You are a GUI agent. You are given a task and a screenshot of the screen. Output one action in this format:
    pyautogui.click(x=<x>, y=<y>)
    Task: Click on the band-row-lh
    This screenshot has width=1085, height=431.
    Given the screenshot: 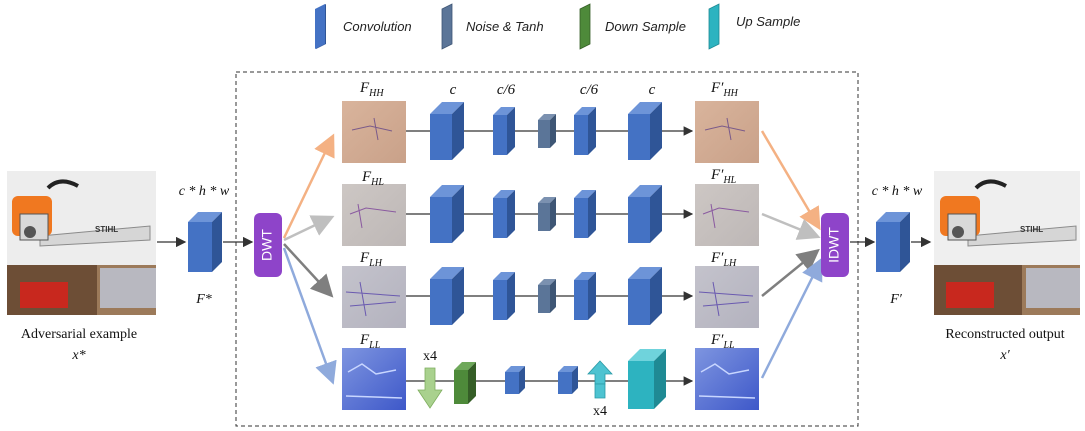 What is the action you would take?
    pyautogui.click(x=550, y=296)
    